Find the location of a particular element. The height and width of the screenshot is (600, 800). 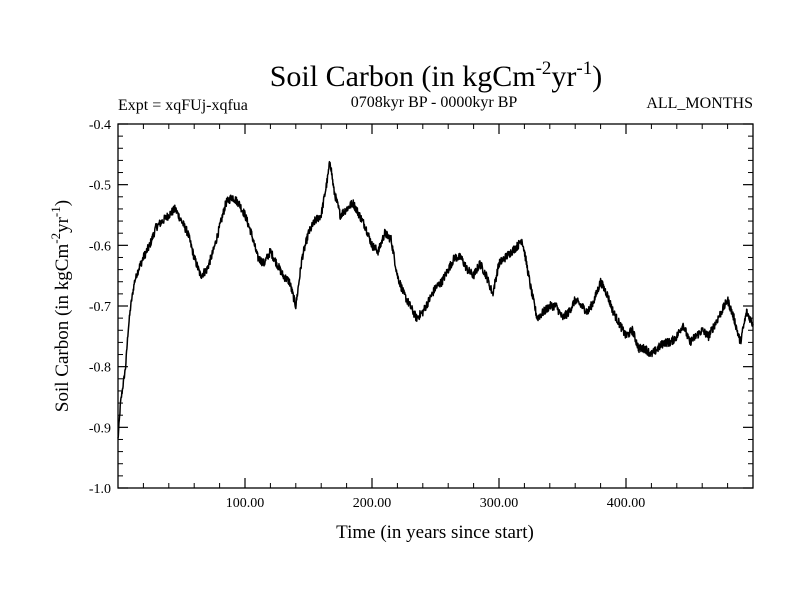

y-tick-label: -1.0 is located at coordinates (100, 489).